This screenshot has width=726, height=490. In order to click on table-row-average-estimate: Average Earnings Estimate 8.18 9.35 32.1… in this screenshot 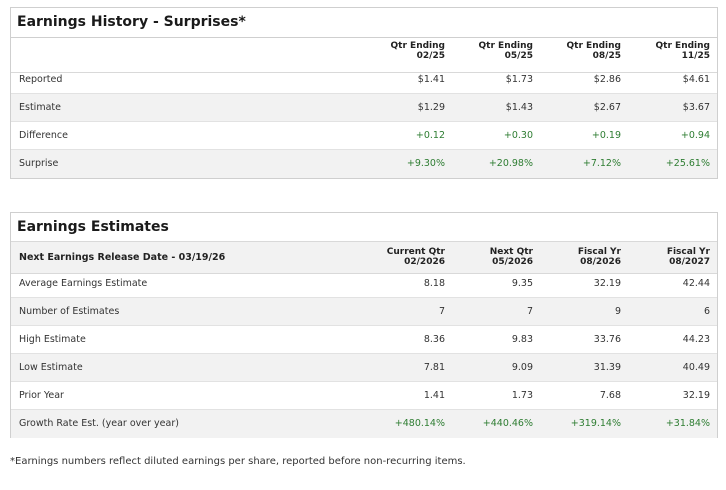, I will do `click(364, 284)`.